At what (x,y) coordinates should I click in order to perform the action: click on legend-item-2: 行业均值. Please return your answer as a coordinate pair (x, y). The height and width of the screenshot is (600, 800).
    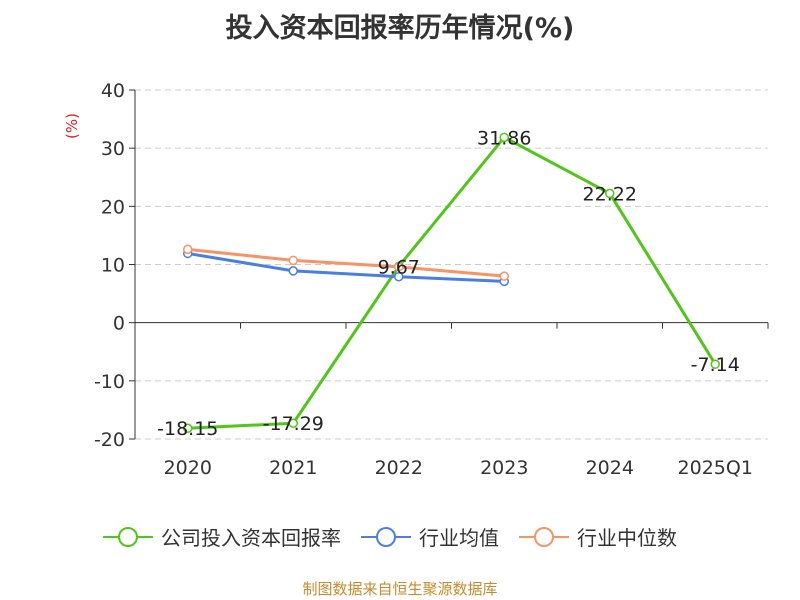
    Looking at the image, I should click on (430, 538).